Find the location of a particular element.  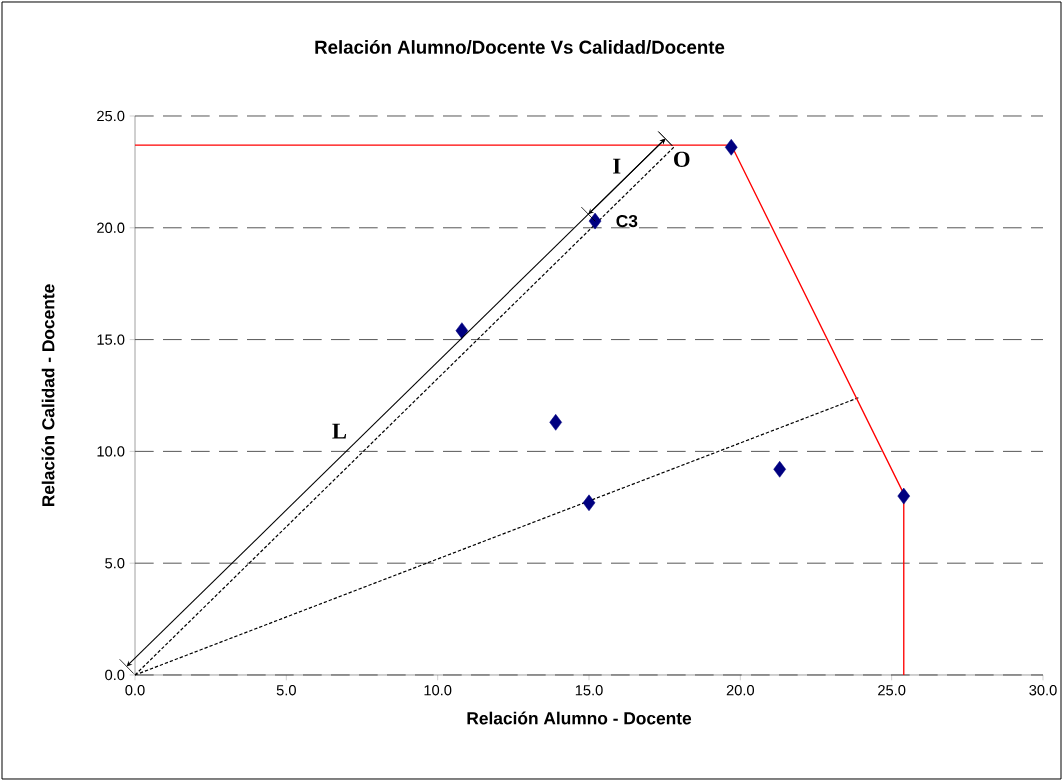

annotation: I is located at coordinates (617, 166).